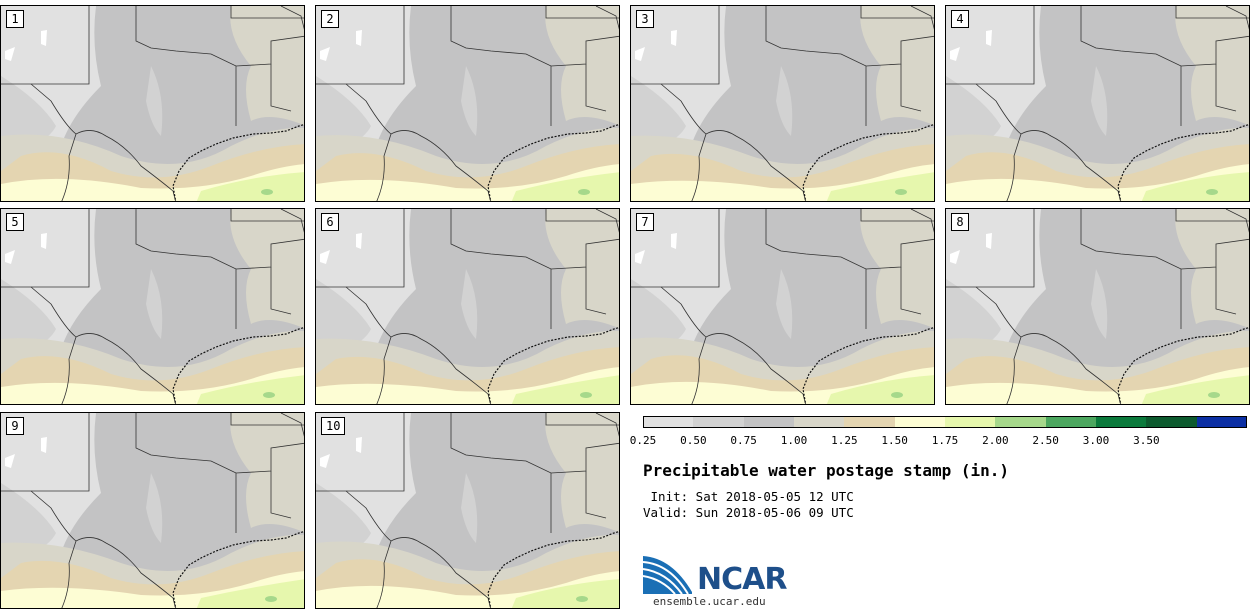  I want to click on ncar-logo-icon, so click(667, 575).